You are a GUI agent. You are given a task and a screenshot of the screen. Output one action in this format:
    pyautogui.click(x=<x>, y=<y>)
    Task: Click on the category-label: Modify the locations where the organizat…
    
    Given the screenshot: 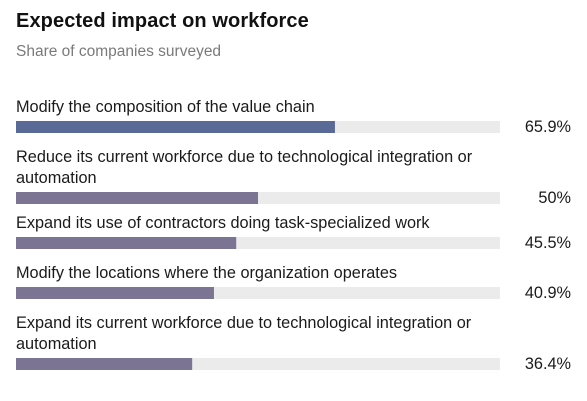 What is the action you would take?
    pyautogui.click(x=206, y=273)
    